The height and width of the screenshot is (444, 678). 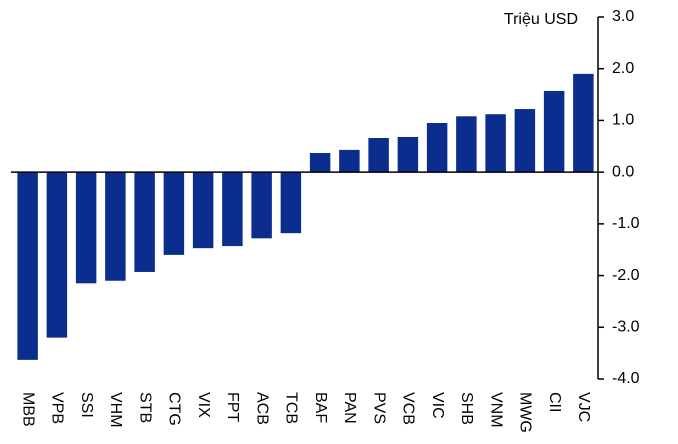 I want to click on x-tick-label: FPT, so click(x=232, y=407).